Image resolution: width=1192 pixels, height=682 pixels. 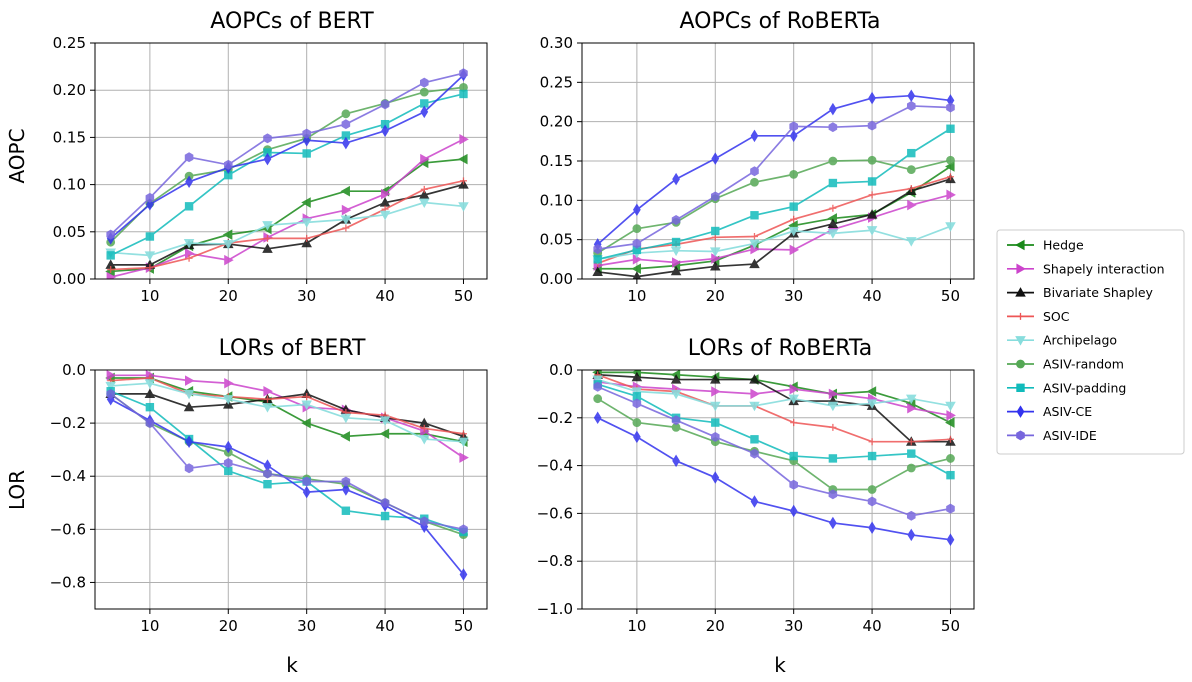 I want to click on series-archipelago, so click(x=774, y=393).